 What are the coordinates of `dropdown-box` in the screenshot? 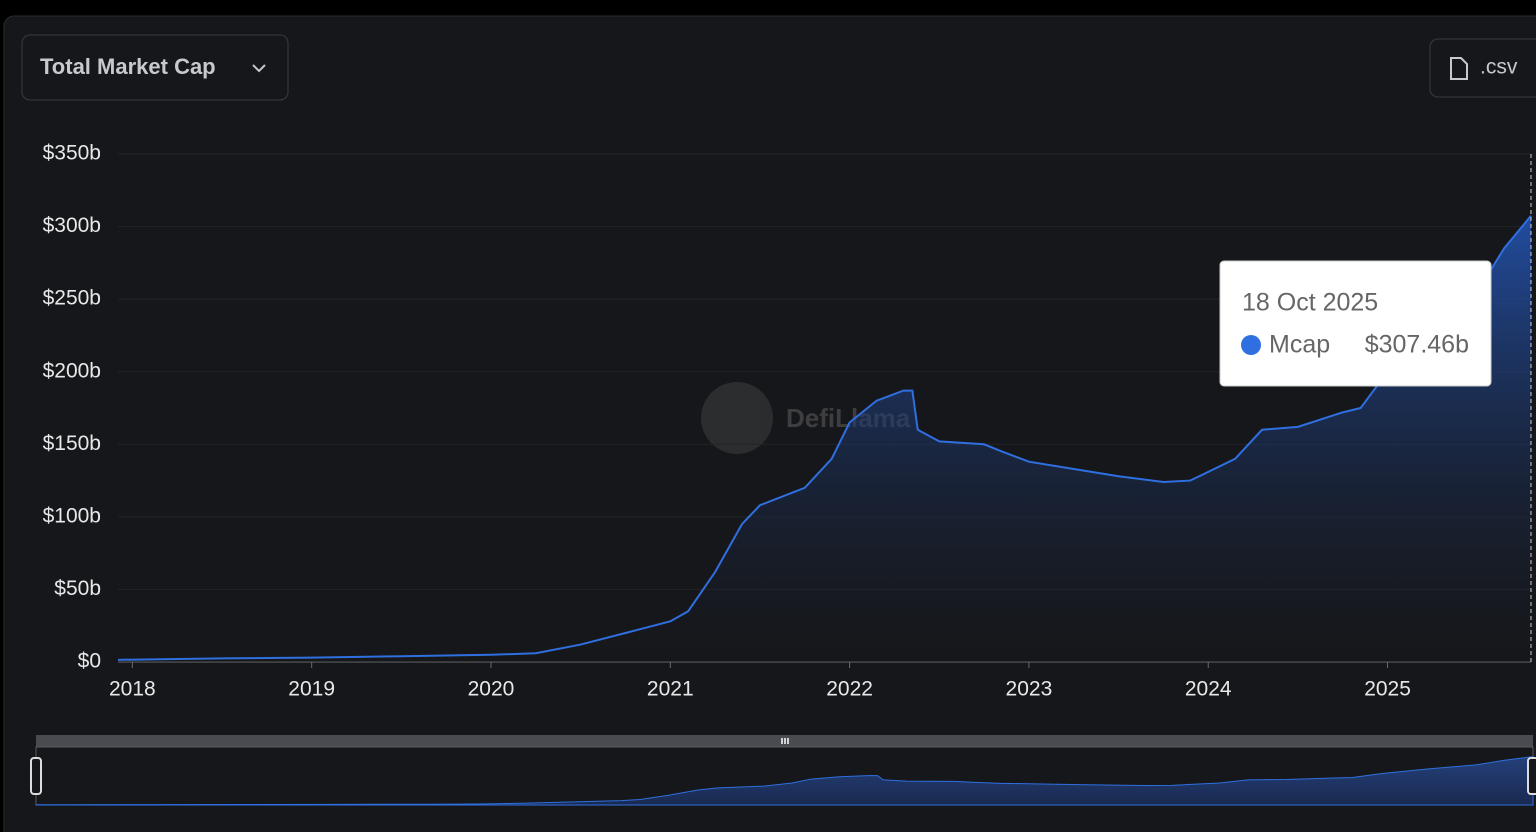 It's located at (155, 67).